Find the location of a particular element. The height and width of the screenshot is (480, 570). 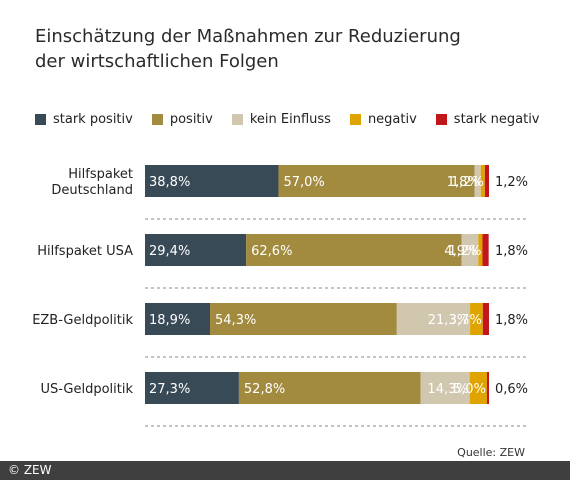

legend-label-stark-negativ: stark negativ is located at coordinates (496, 119).